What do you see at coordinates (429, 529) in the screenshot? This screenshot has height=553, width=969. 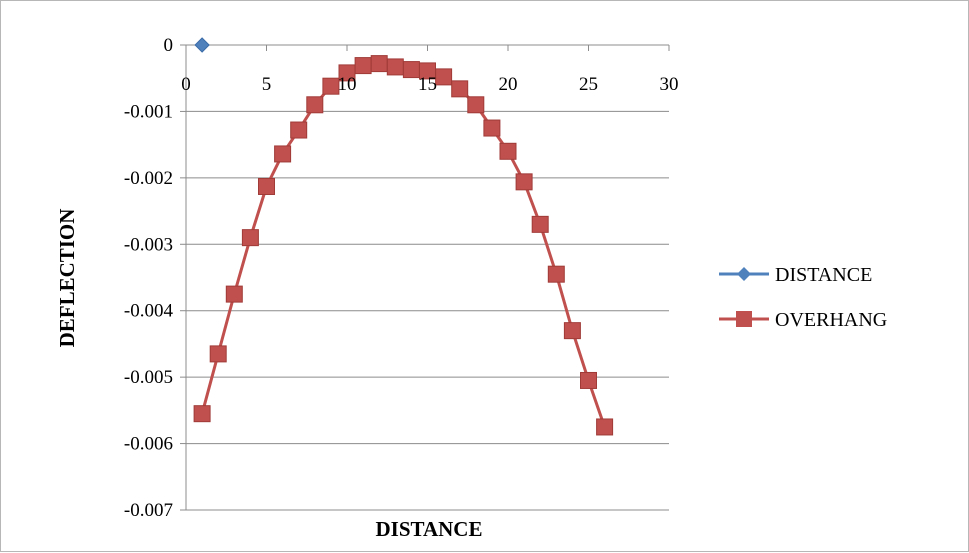 I see `x-axis-title: DISTANCE` at bounding box center [429, 529].